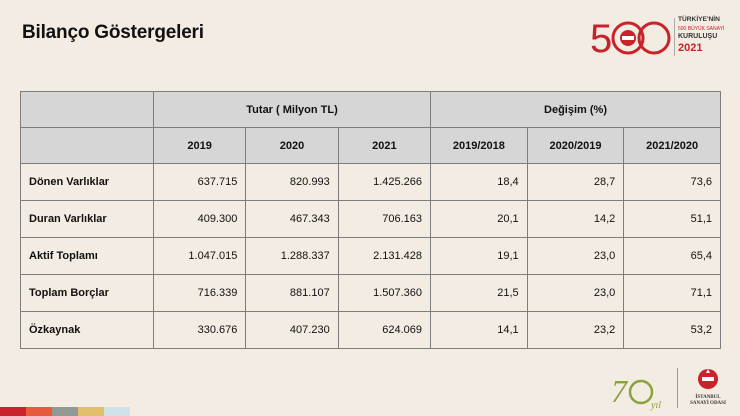 This screenshot has height=416, width=740. I want to click on row-label: Özkaynak, so click(87, 330).